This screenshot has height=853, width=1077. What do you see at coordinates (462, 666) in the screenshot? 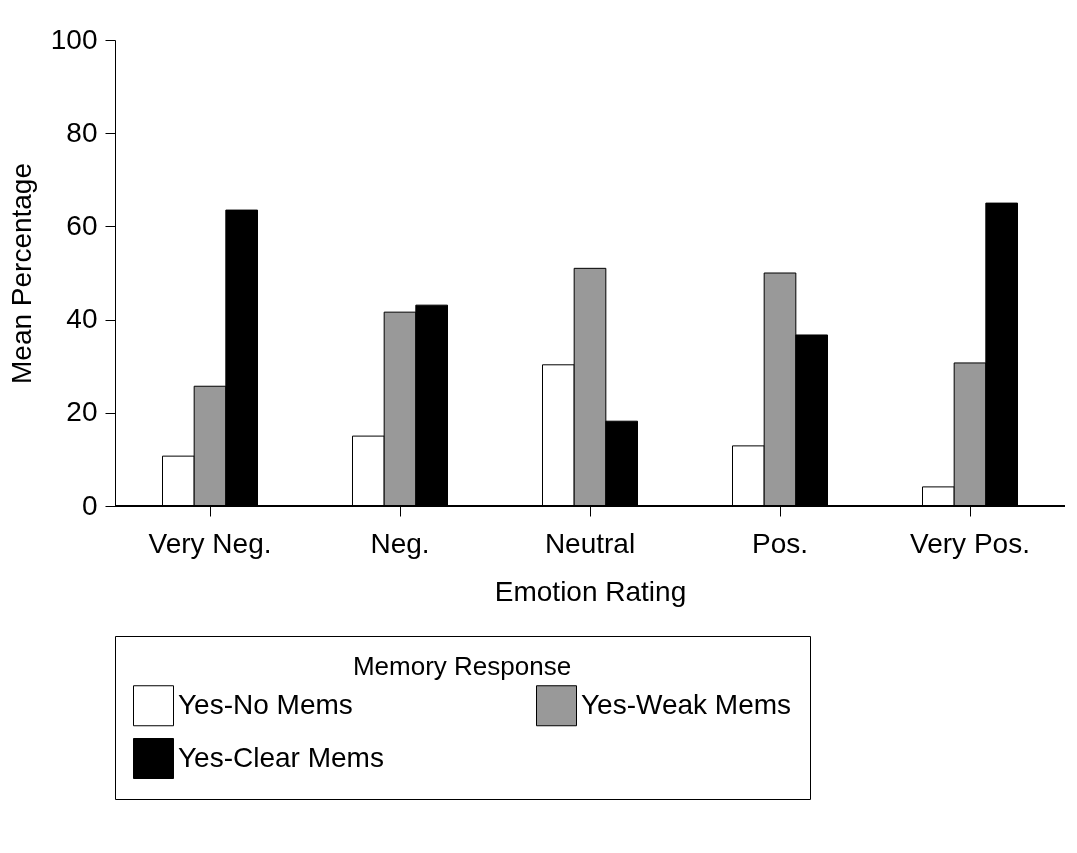
I see `legend-title: Memory Response` at bounding box center [462, 666].